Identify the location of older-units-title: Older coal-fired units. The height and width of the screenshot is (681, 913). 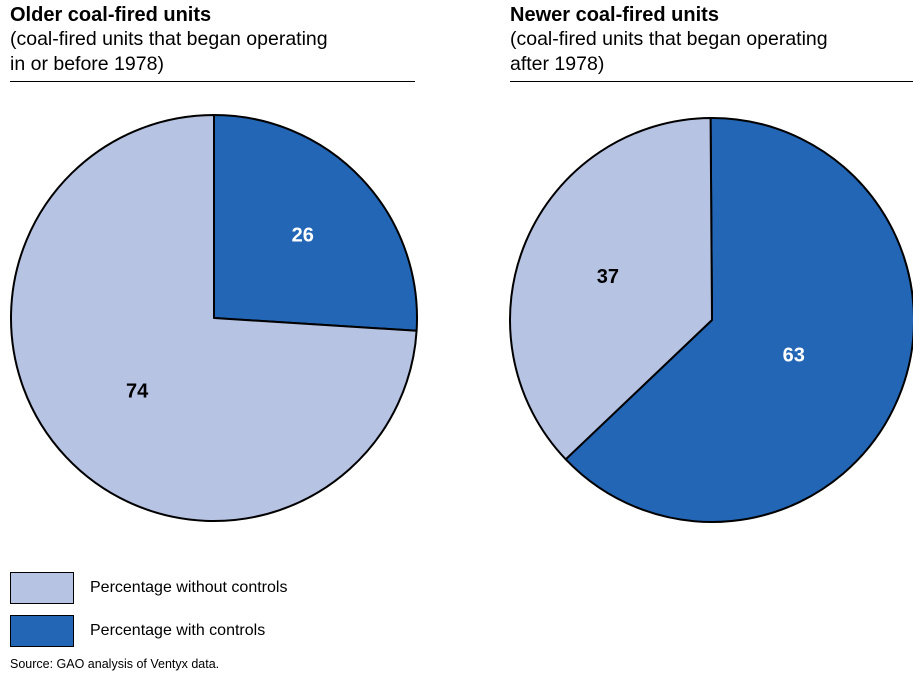
(111, 15).